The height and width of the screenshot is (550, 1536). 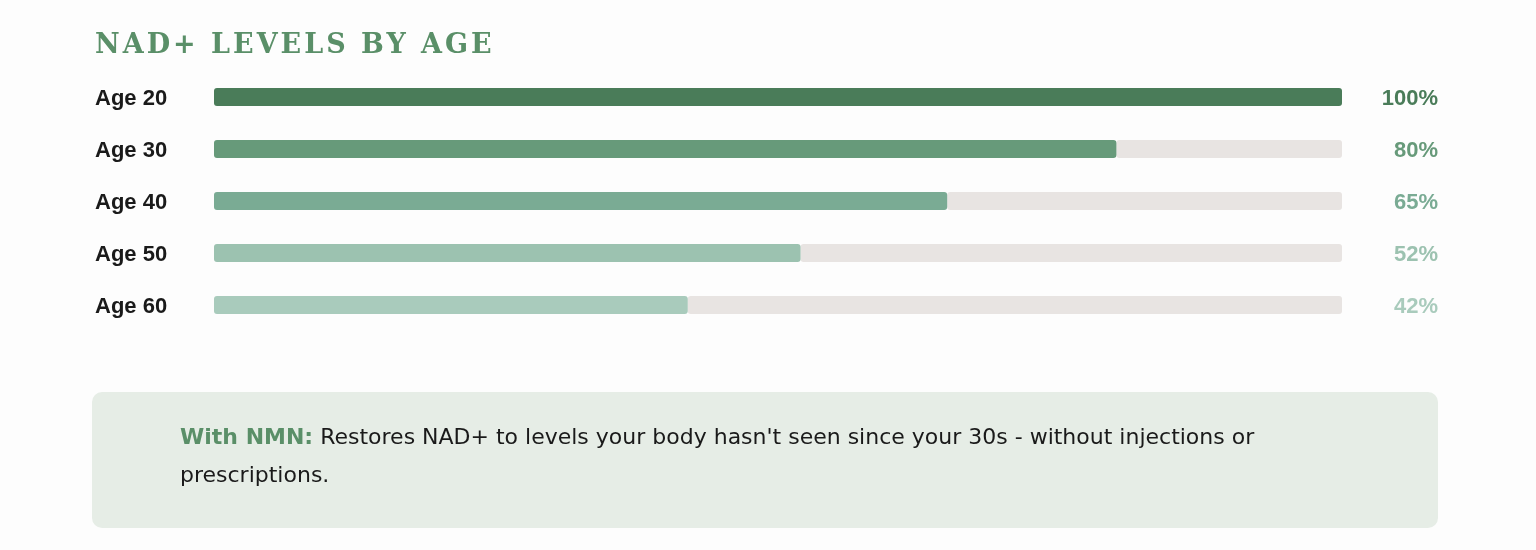 I want to click on data-label: 65%, so click(x=1415, y=201).